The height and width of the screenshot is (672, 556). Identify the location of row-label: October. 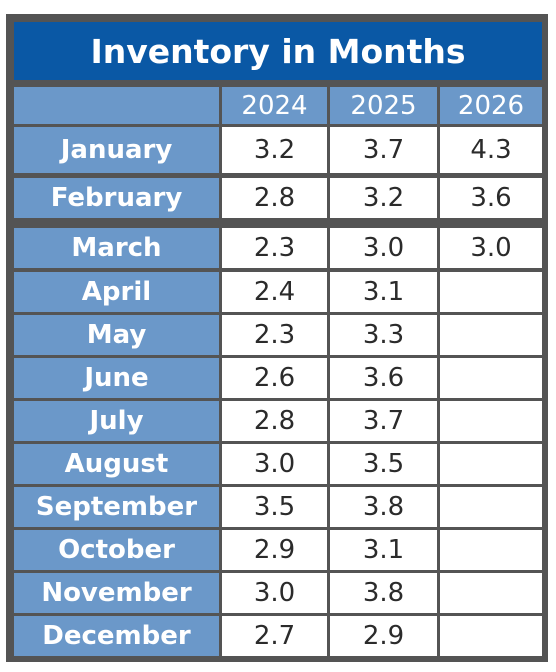
(116, 550).